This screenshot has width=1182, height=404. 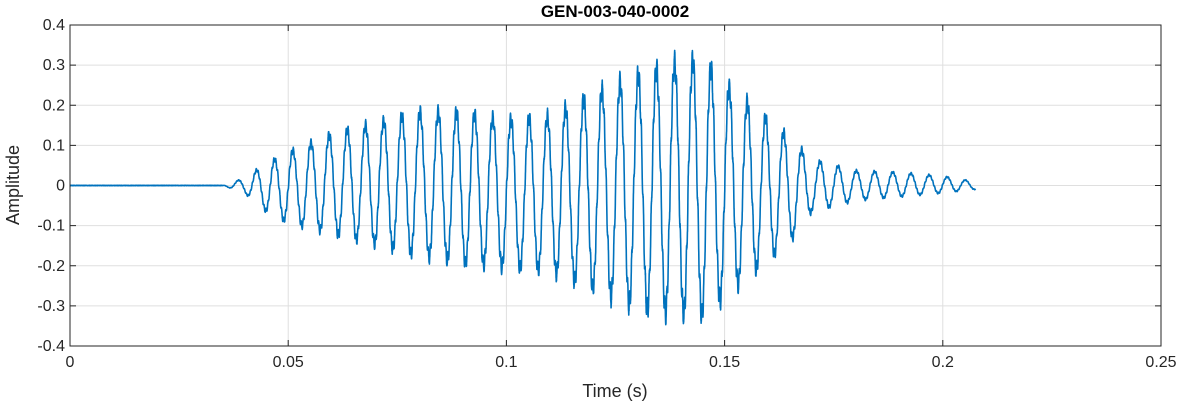 What do you see at coordinates (70, 362) in the screenshot?
I see `x-tick-label: 0` at bounding box center [70, 362].